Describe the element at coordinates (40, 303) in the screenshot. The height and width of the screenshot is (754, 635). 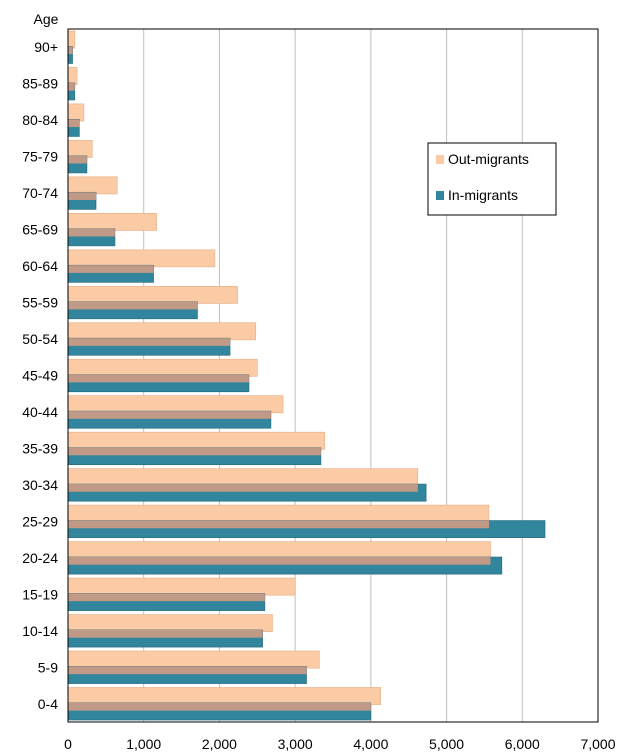
I see `y-tick-label: 55-59` at that location.